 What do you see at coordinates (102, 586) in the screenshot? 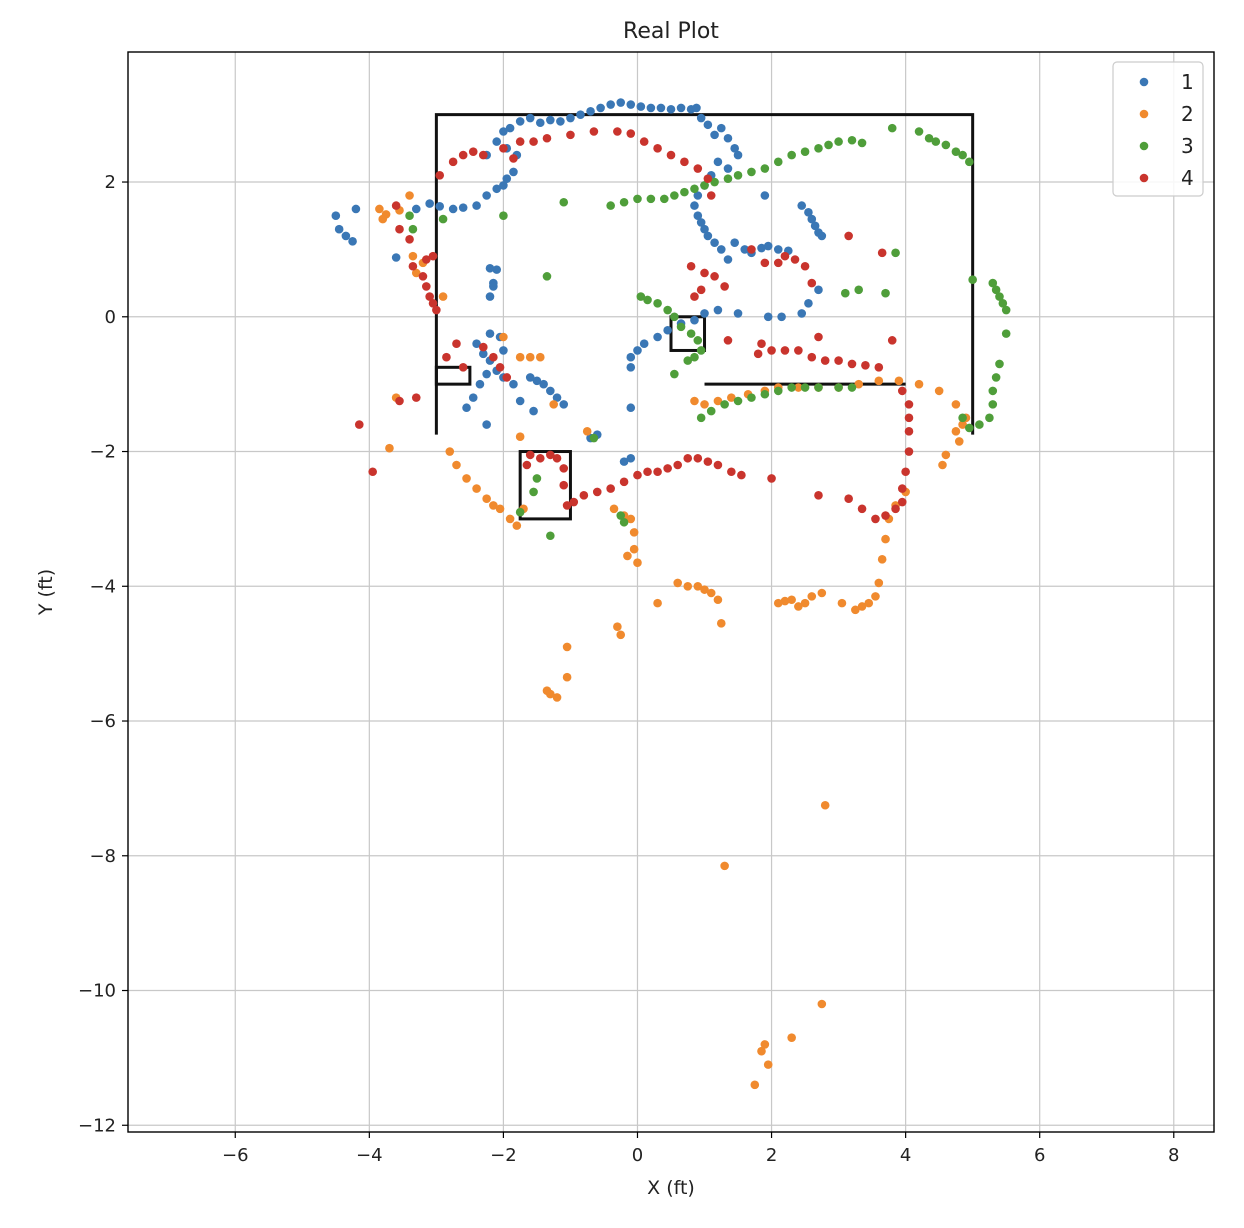
I see `y-tick-label: −4` at bounding box center [102, 586].